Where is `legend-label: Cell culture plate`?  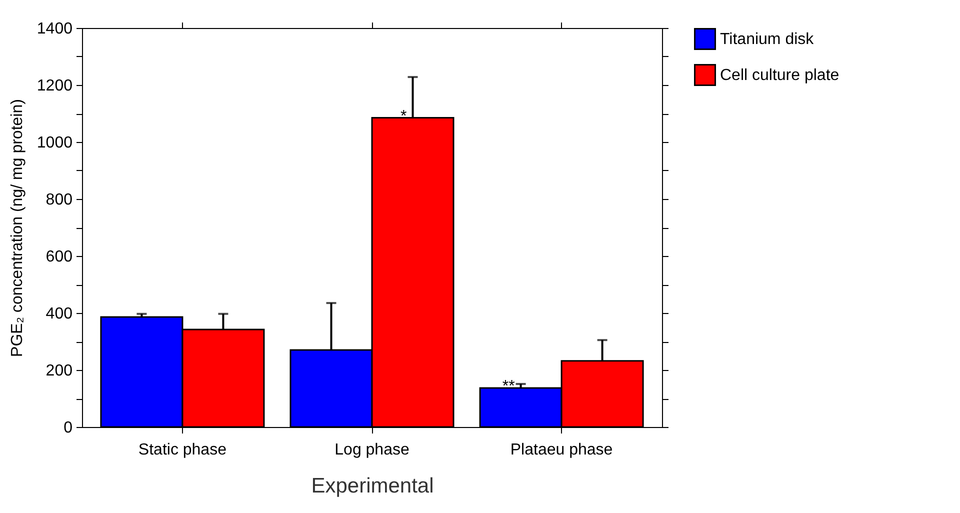
legend-label: Cell culture plate is located at coordinates (780, 75).